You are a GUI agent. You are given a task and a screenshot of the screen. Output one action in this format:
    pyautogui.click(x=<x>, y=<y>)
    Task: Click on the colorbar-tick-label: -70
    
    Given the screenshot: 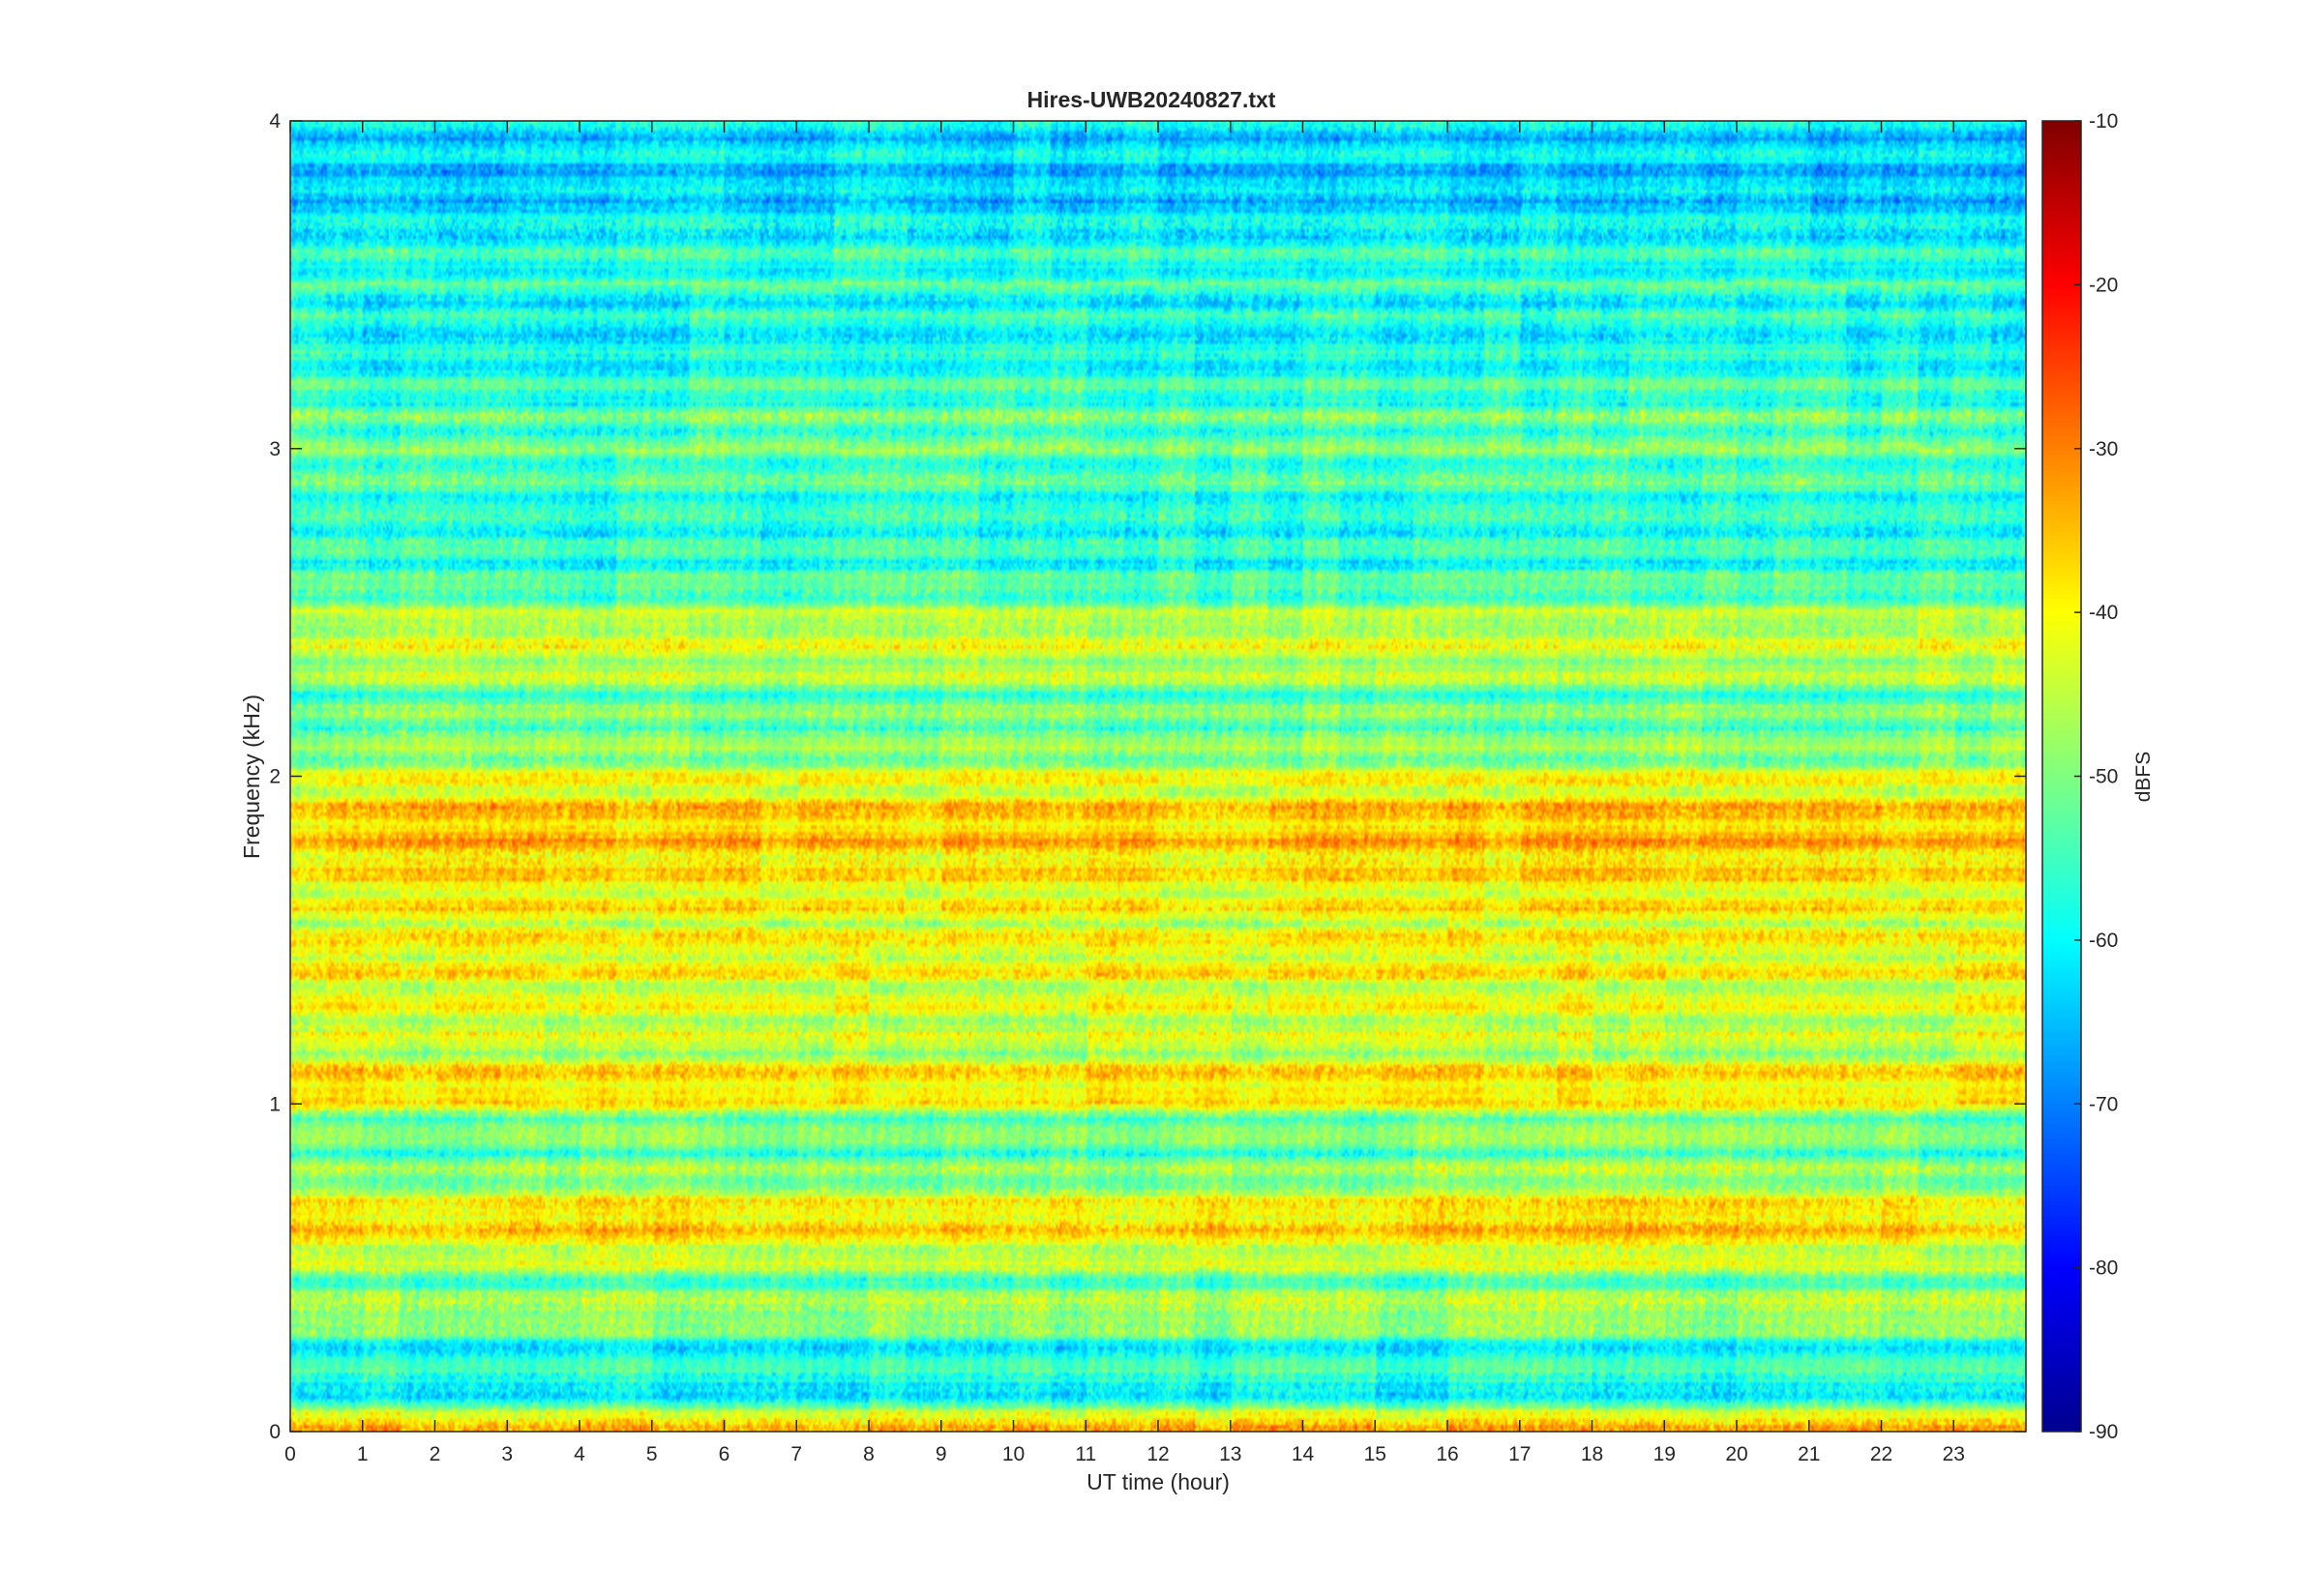 What is the action you would take?
    pyautogui.click(x=2103, y=1104)
    